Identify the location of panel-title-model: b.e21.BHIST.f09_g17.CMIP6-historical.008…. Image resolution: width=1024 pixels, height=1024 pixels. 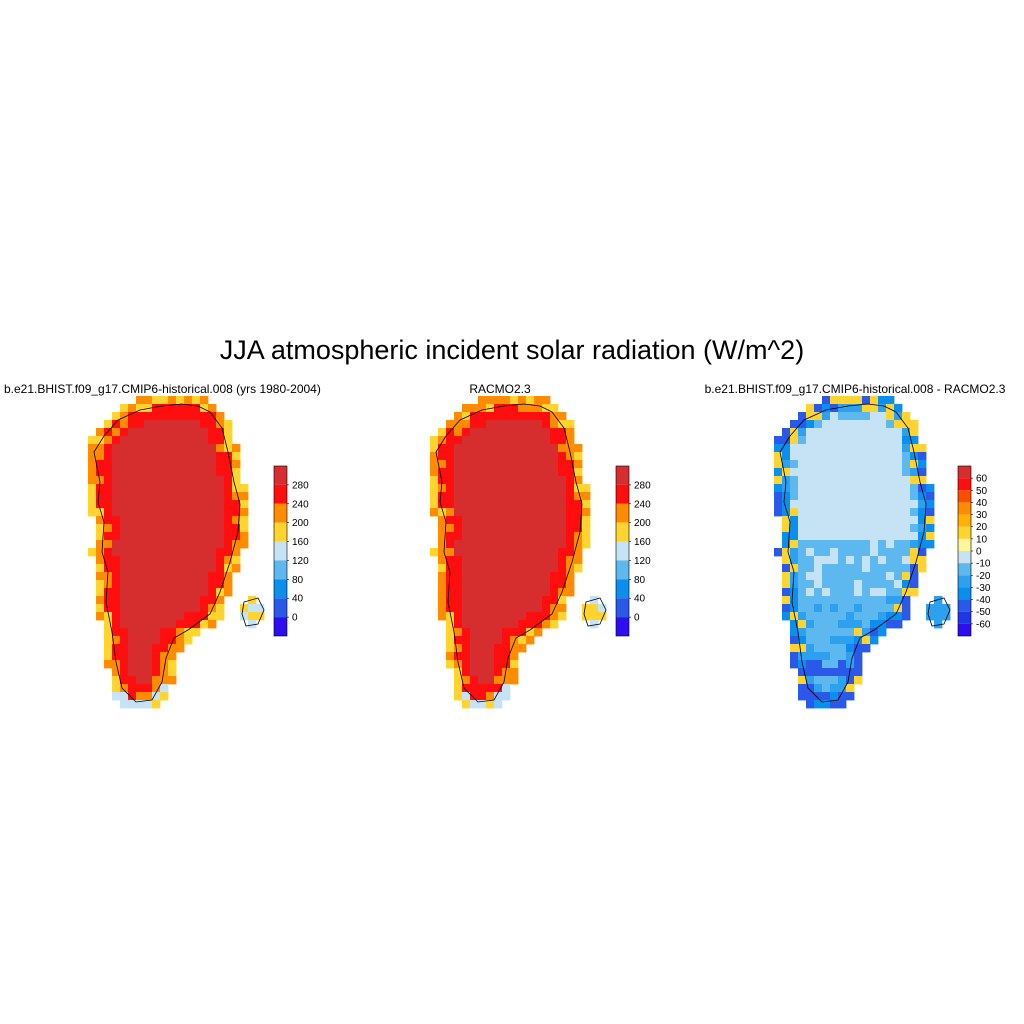
(162, 389).